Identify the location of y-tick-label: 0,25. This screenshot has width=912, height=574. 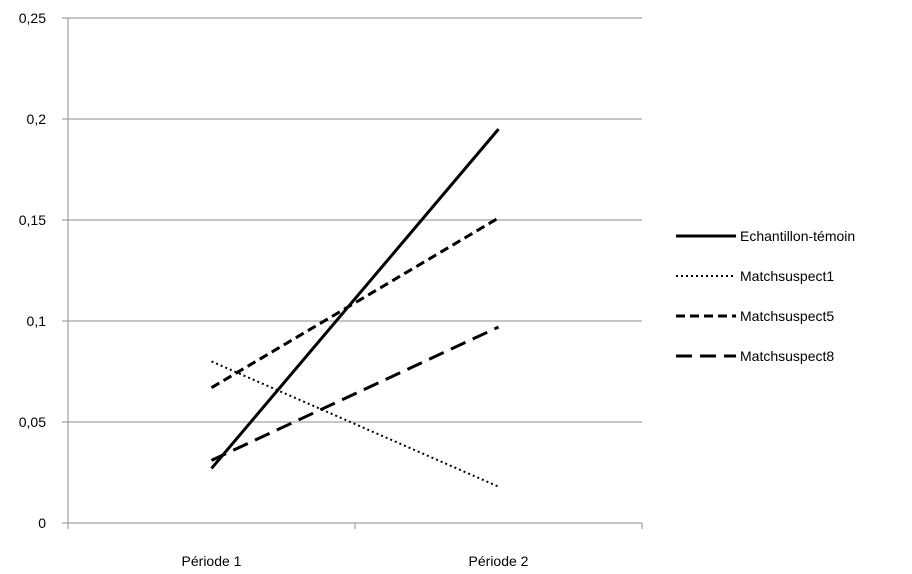
(32, 18).